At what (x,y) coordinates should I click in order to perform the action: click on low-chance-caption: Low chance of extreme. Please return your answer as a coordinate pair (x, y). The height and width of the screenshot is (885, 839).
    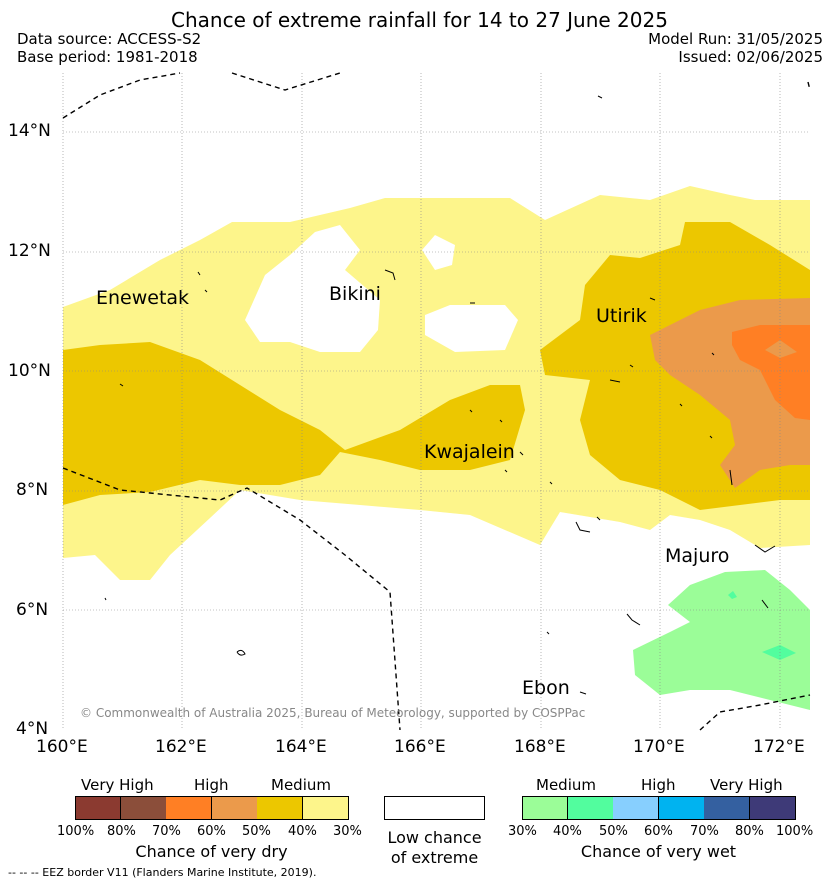
    Looking at the image, I should click on (434, 848).